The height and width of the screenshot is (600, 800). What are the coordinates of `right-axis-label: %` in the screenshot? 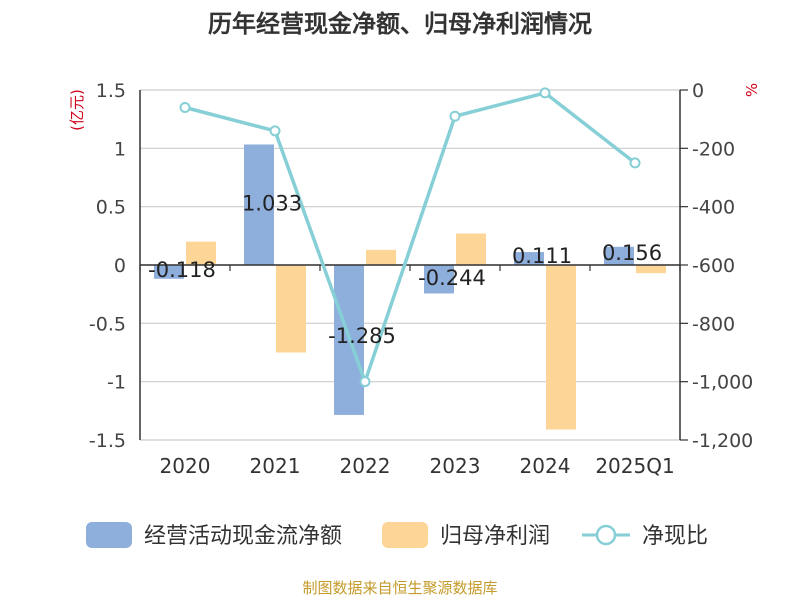 It's located at (752, 90).